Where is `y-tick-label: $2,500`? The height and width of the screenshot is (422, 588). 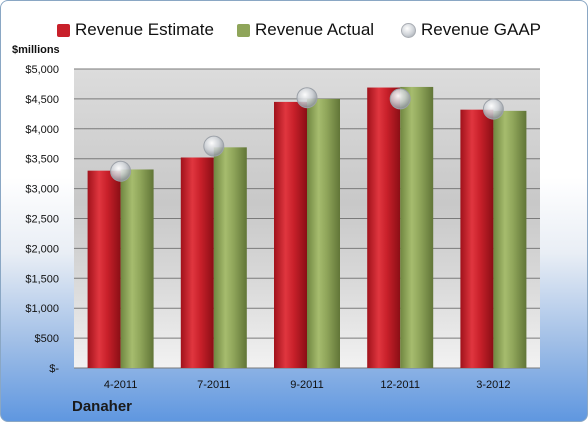 y-tick-label: $2,500 is located at coordinates (42, 220).